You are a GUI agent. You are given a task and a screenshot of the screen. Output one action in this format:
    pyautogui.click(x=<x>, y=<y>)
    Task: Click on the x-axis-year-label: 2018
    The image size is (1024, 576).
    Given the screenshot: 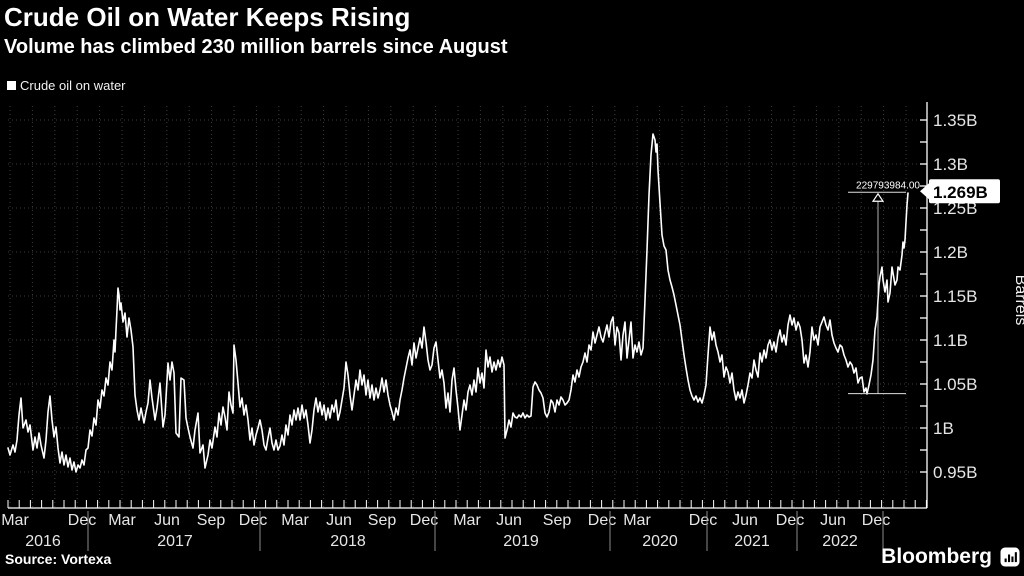 What is the action you would take?
    pyautogui.click(x=348, y=541)
    